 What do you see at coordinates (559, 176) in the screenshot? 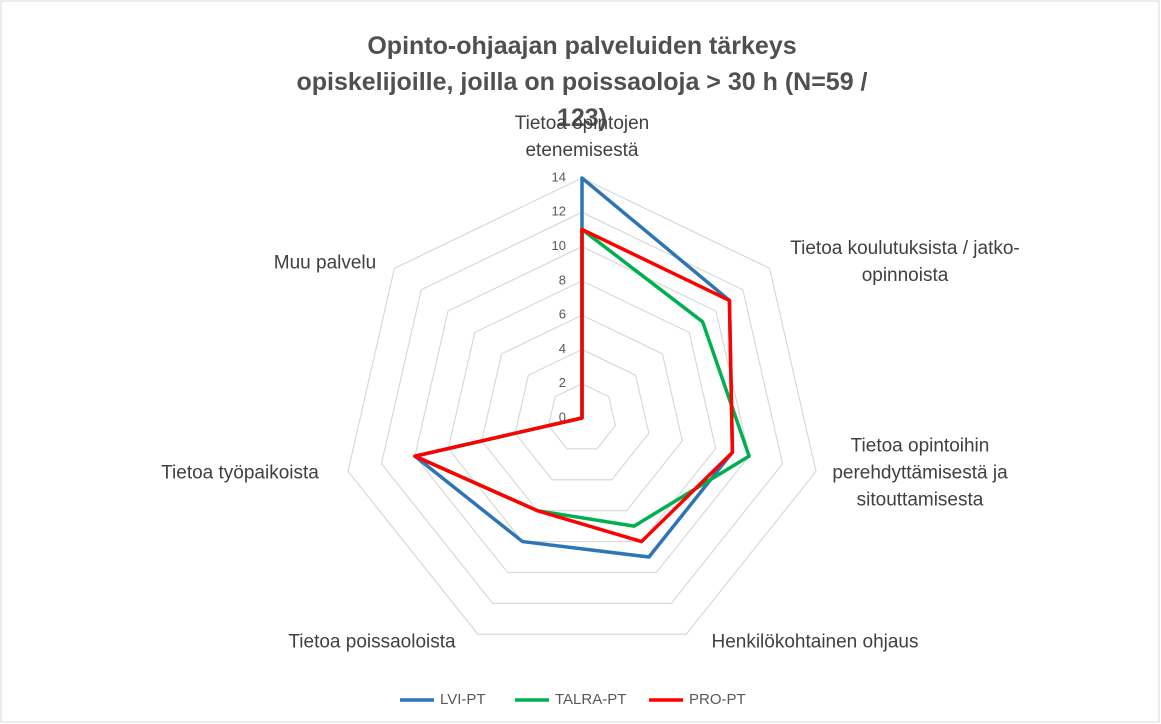
I see `r-tick-label: 14` at bounding box center [559, 176].